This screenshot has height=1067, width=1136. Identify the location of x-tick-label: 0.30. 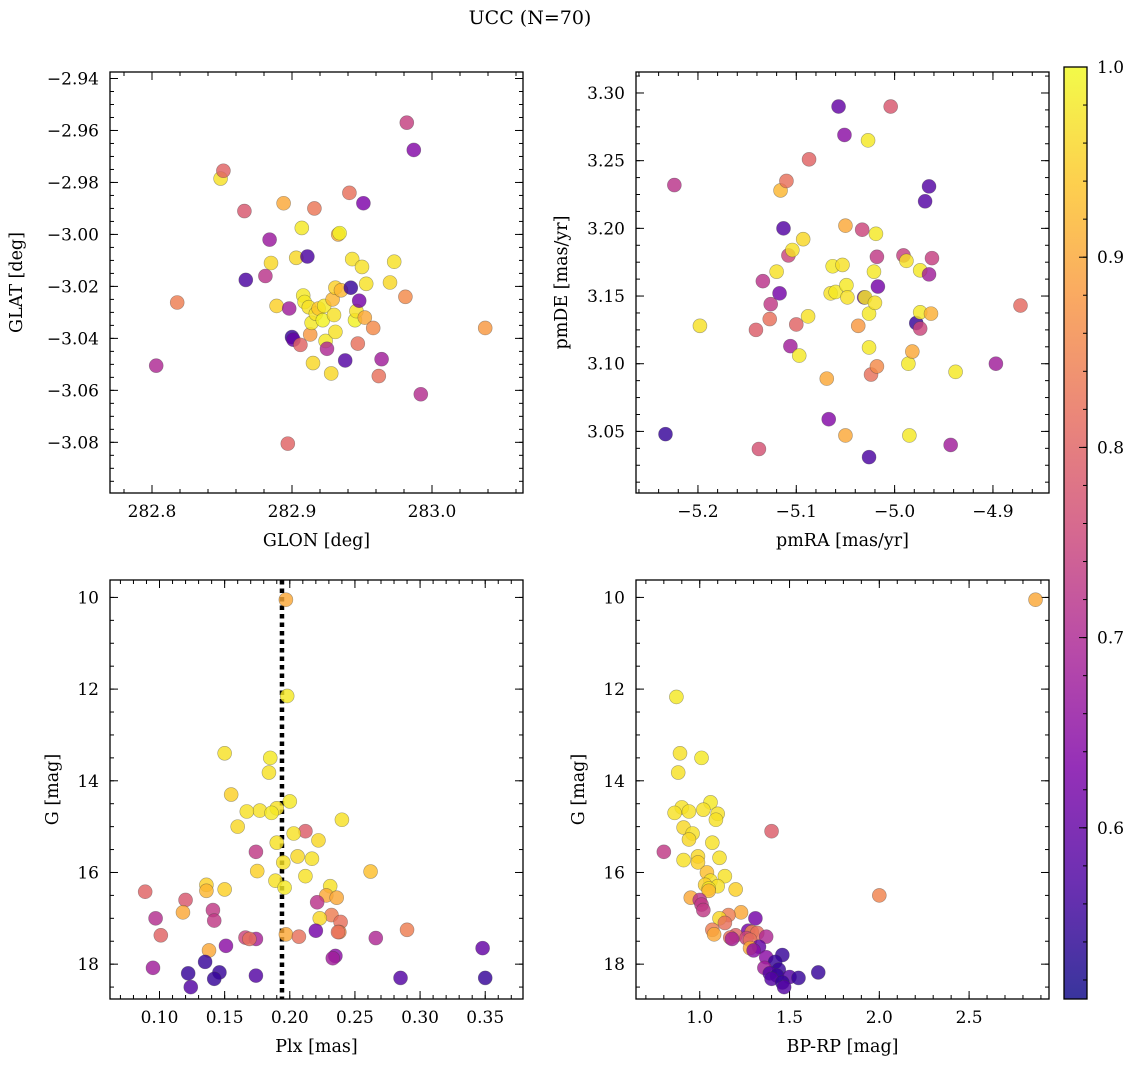
(420, 1018).